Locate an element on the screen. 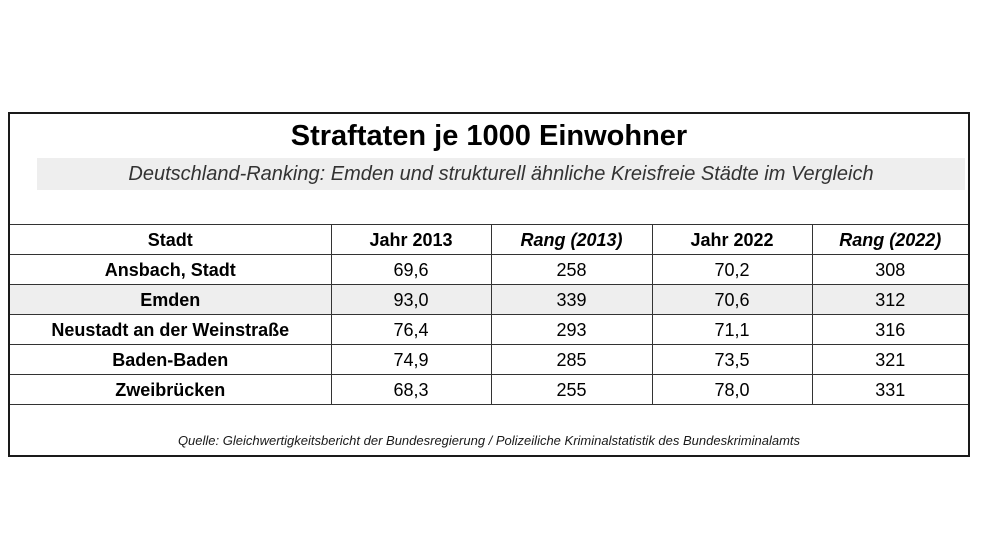 The width and height of the screenshot is (983, 553). cell-jahr-2022: 73,5 is located at coordinates (731, 359).